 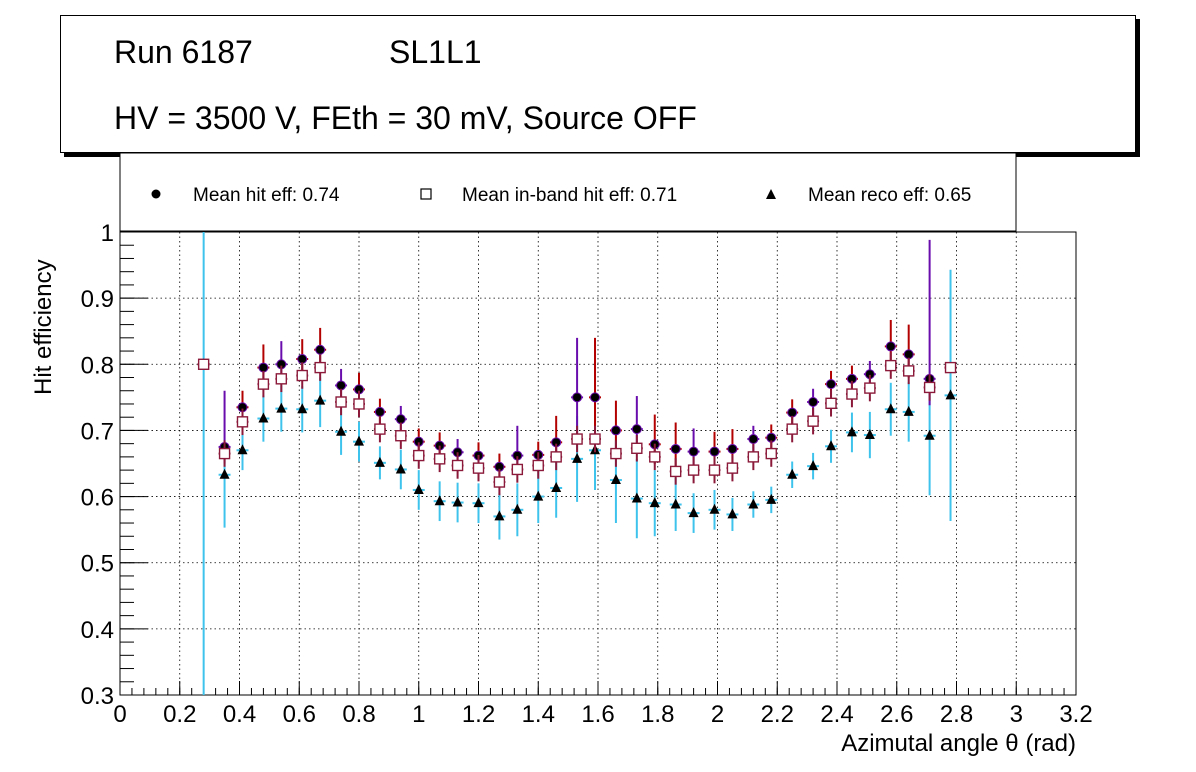 What do you see at coordinates (1016, 714) in the screenshot?
I see `x-tick-label: 3` at bounding box center [1016, 714].